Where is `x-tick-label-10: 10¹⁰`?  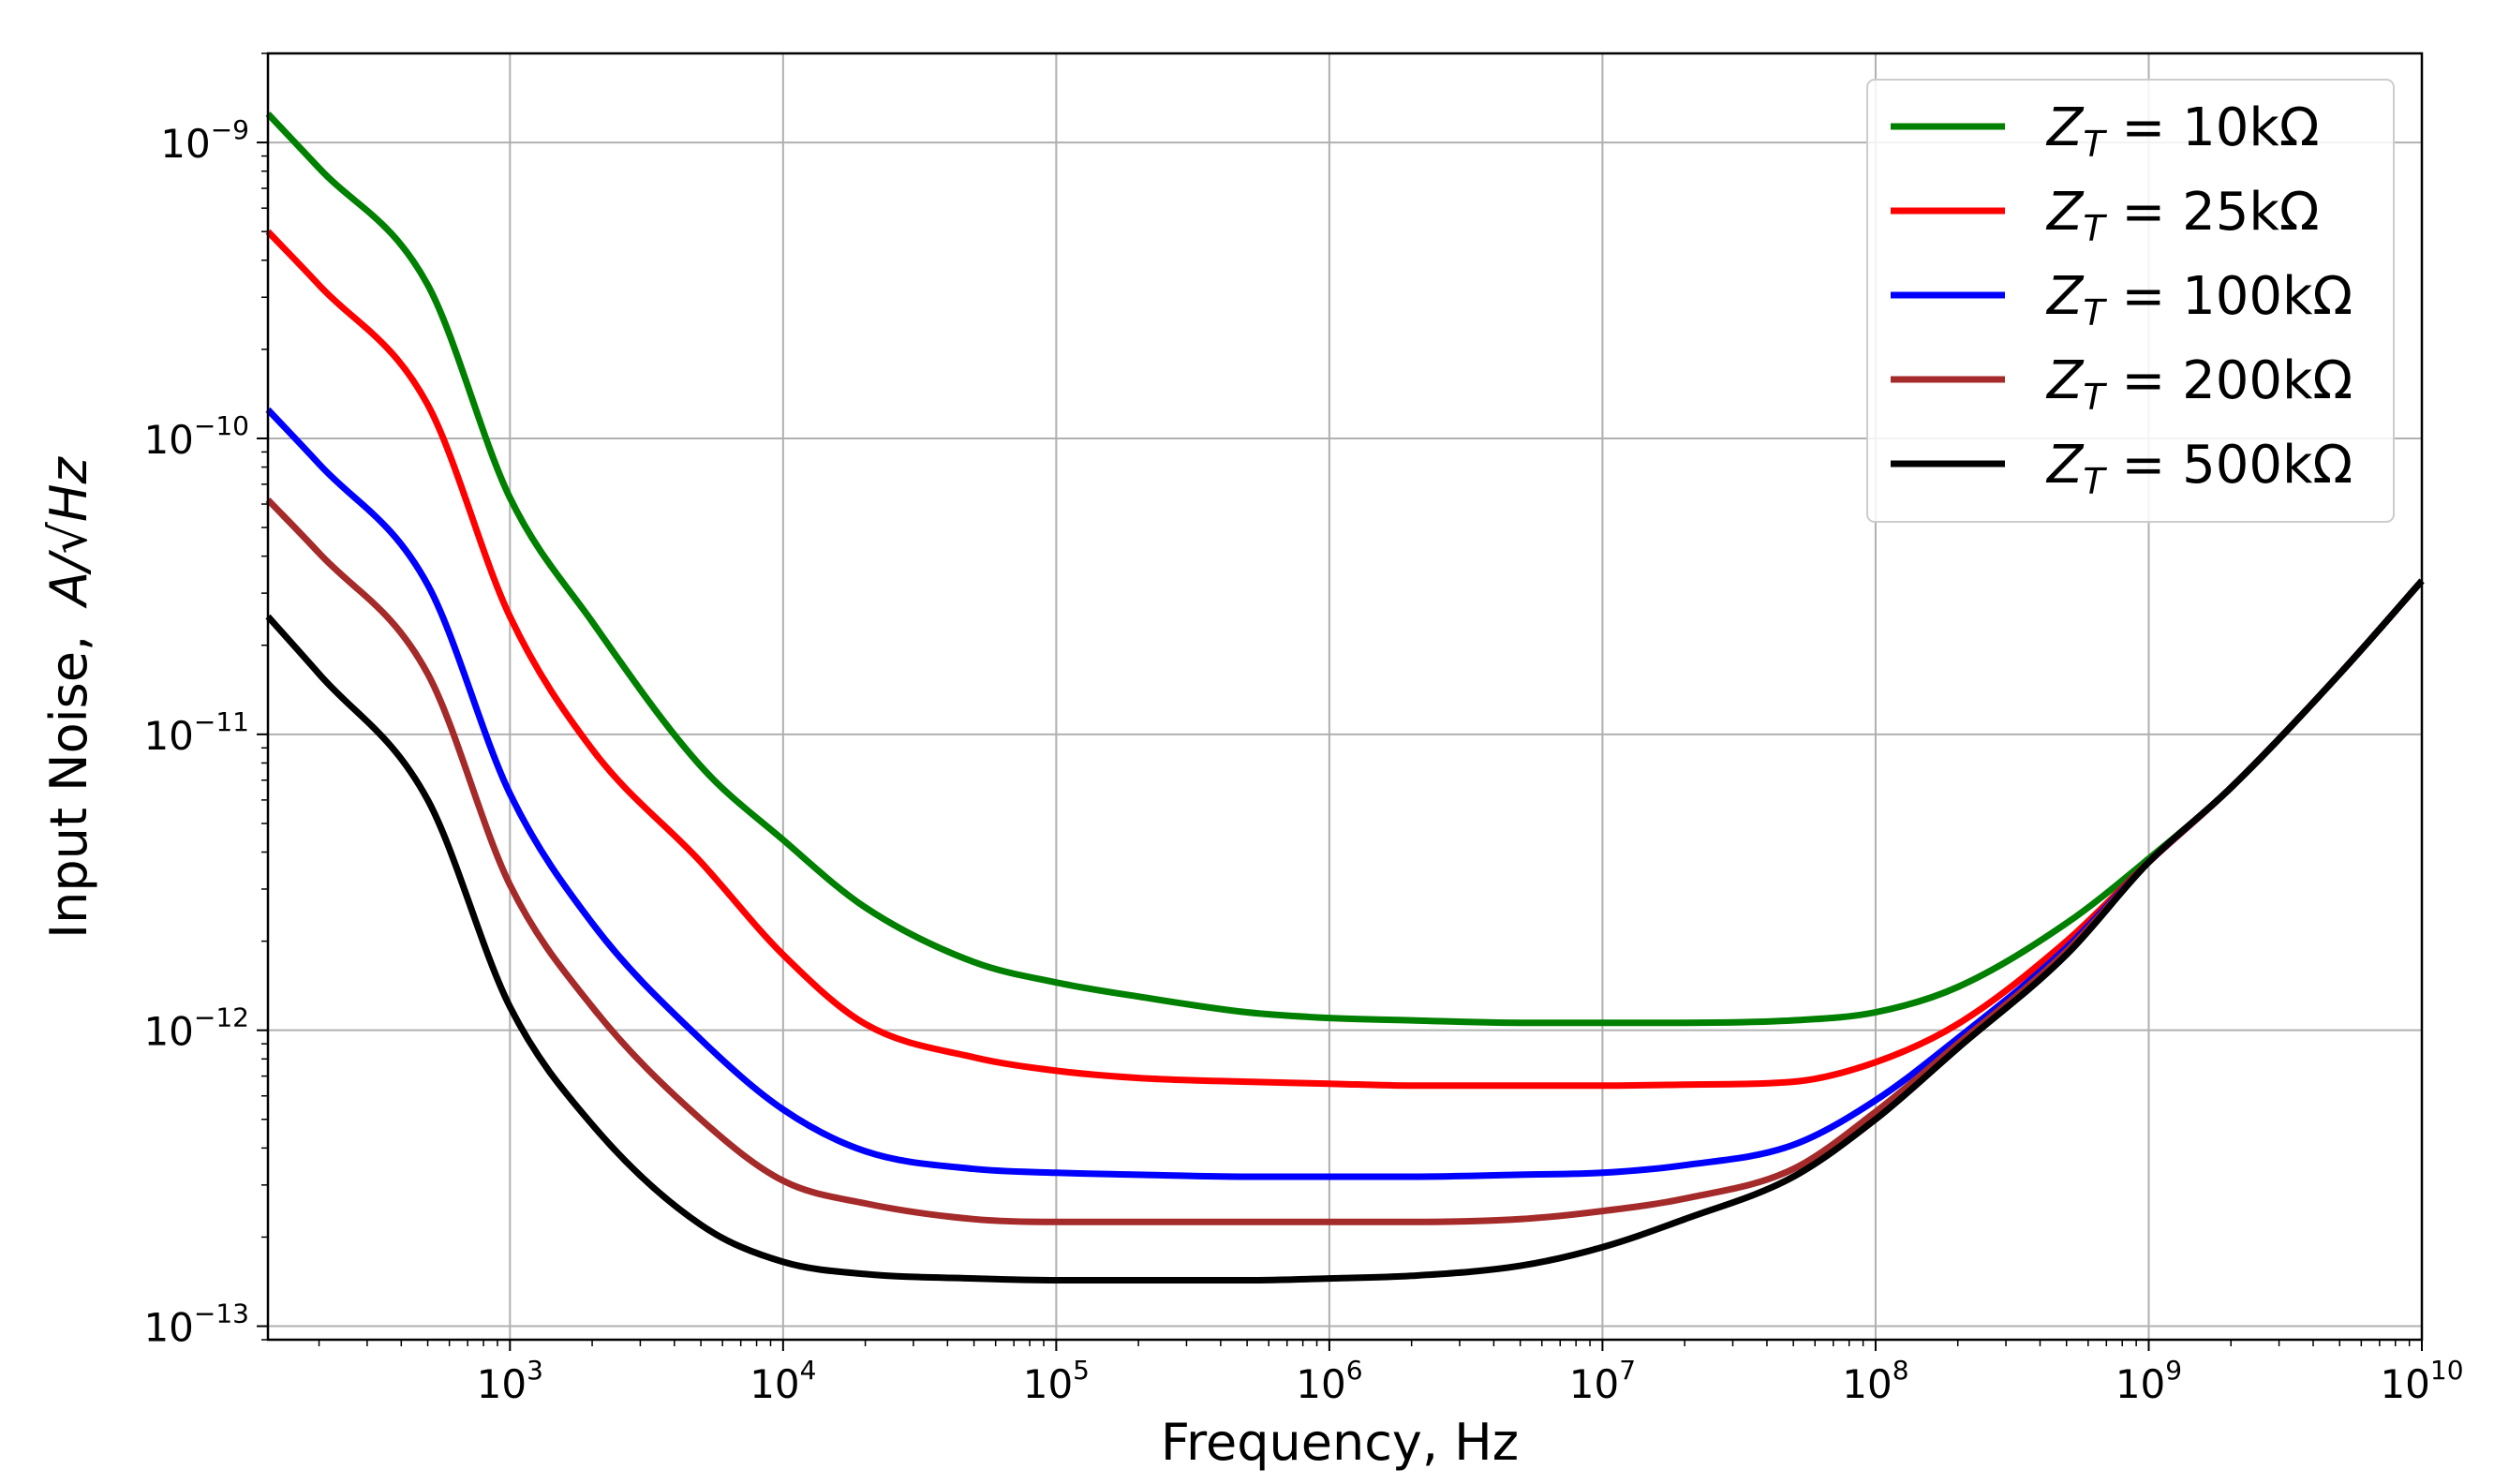 x-tick-label-10: 10¹⁰ is located at coordinates (2421, 1381).